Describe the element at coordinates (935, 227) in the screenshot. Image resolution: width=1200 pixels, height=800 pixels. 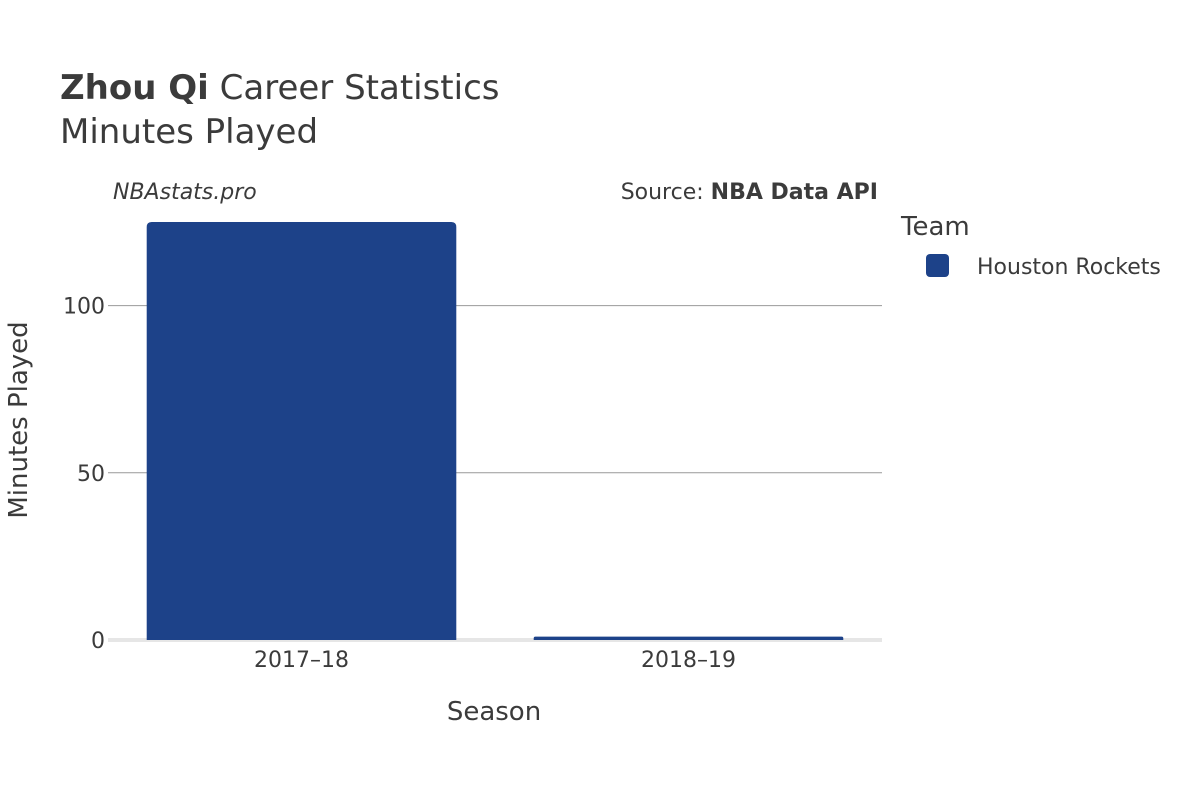
I see `legend-title: Team` at that location.